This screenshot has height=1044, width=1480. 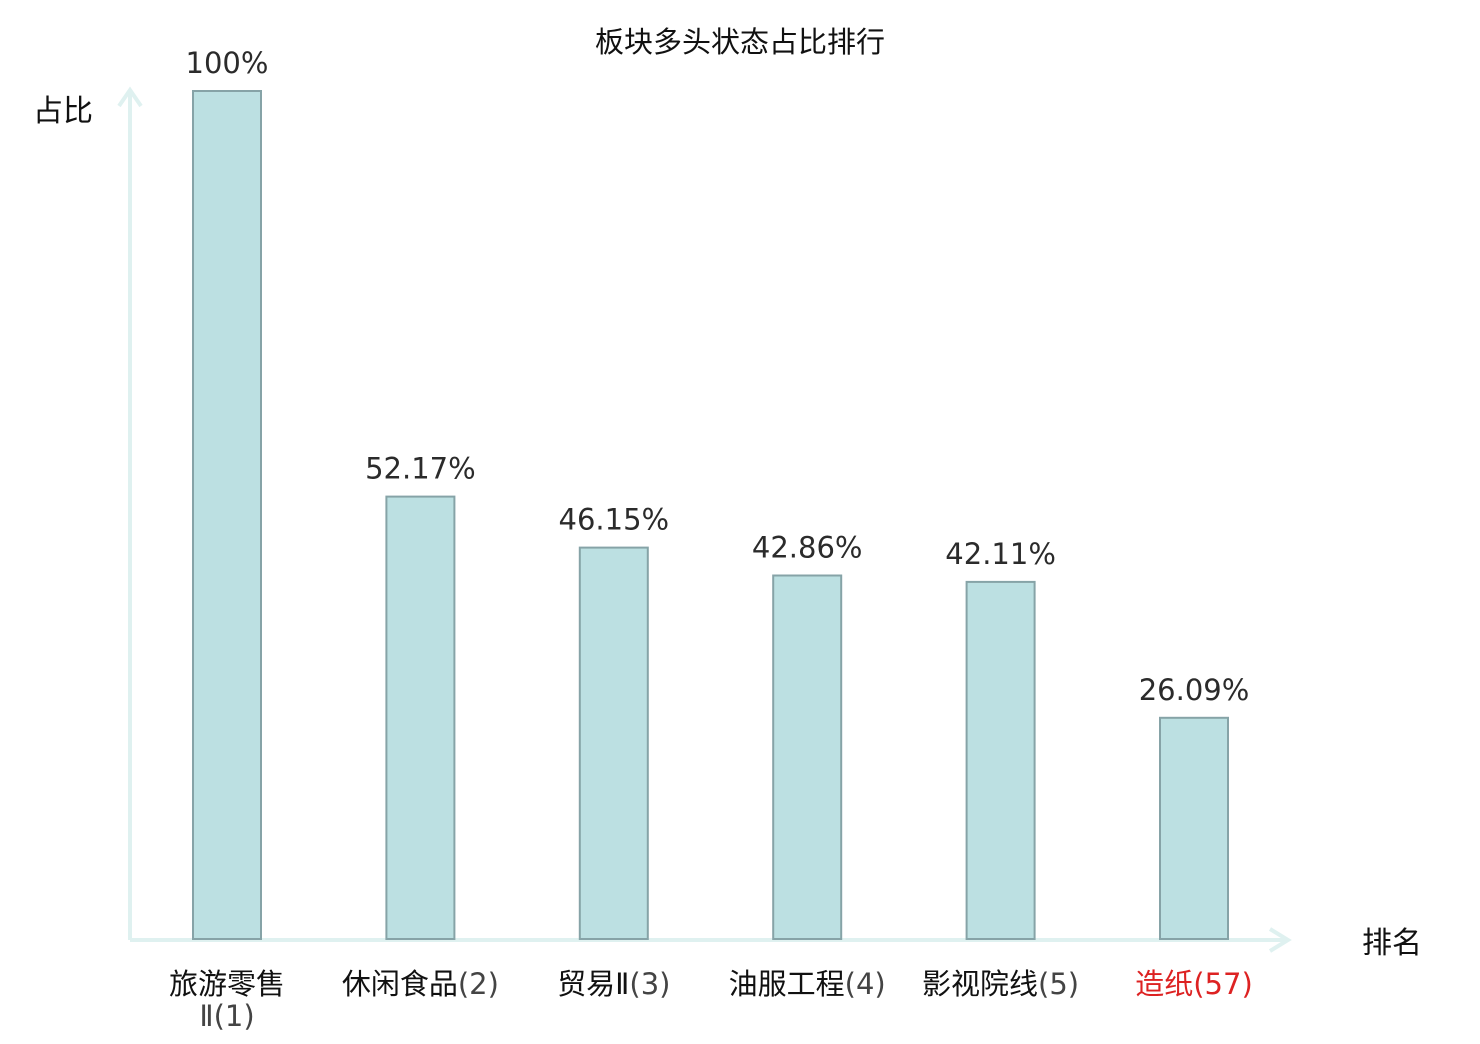 I want to click on y-axis-arrow, so click(x=130, y=97).